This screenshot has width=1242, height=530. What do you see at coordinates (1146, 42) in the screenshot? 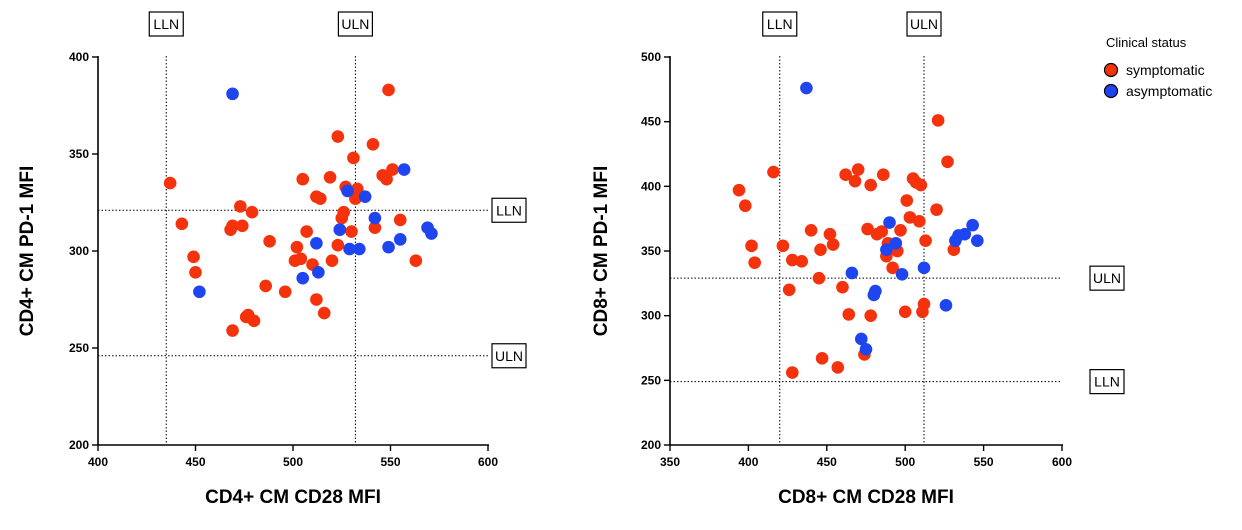
I see `legend-title: Clinical status` at bounding box center [1146, 42].